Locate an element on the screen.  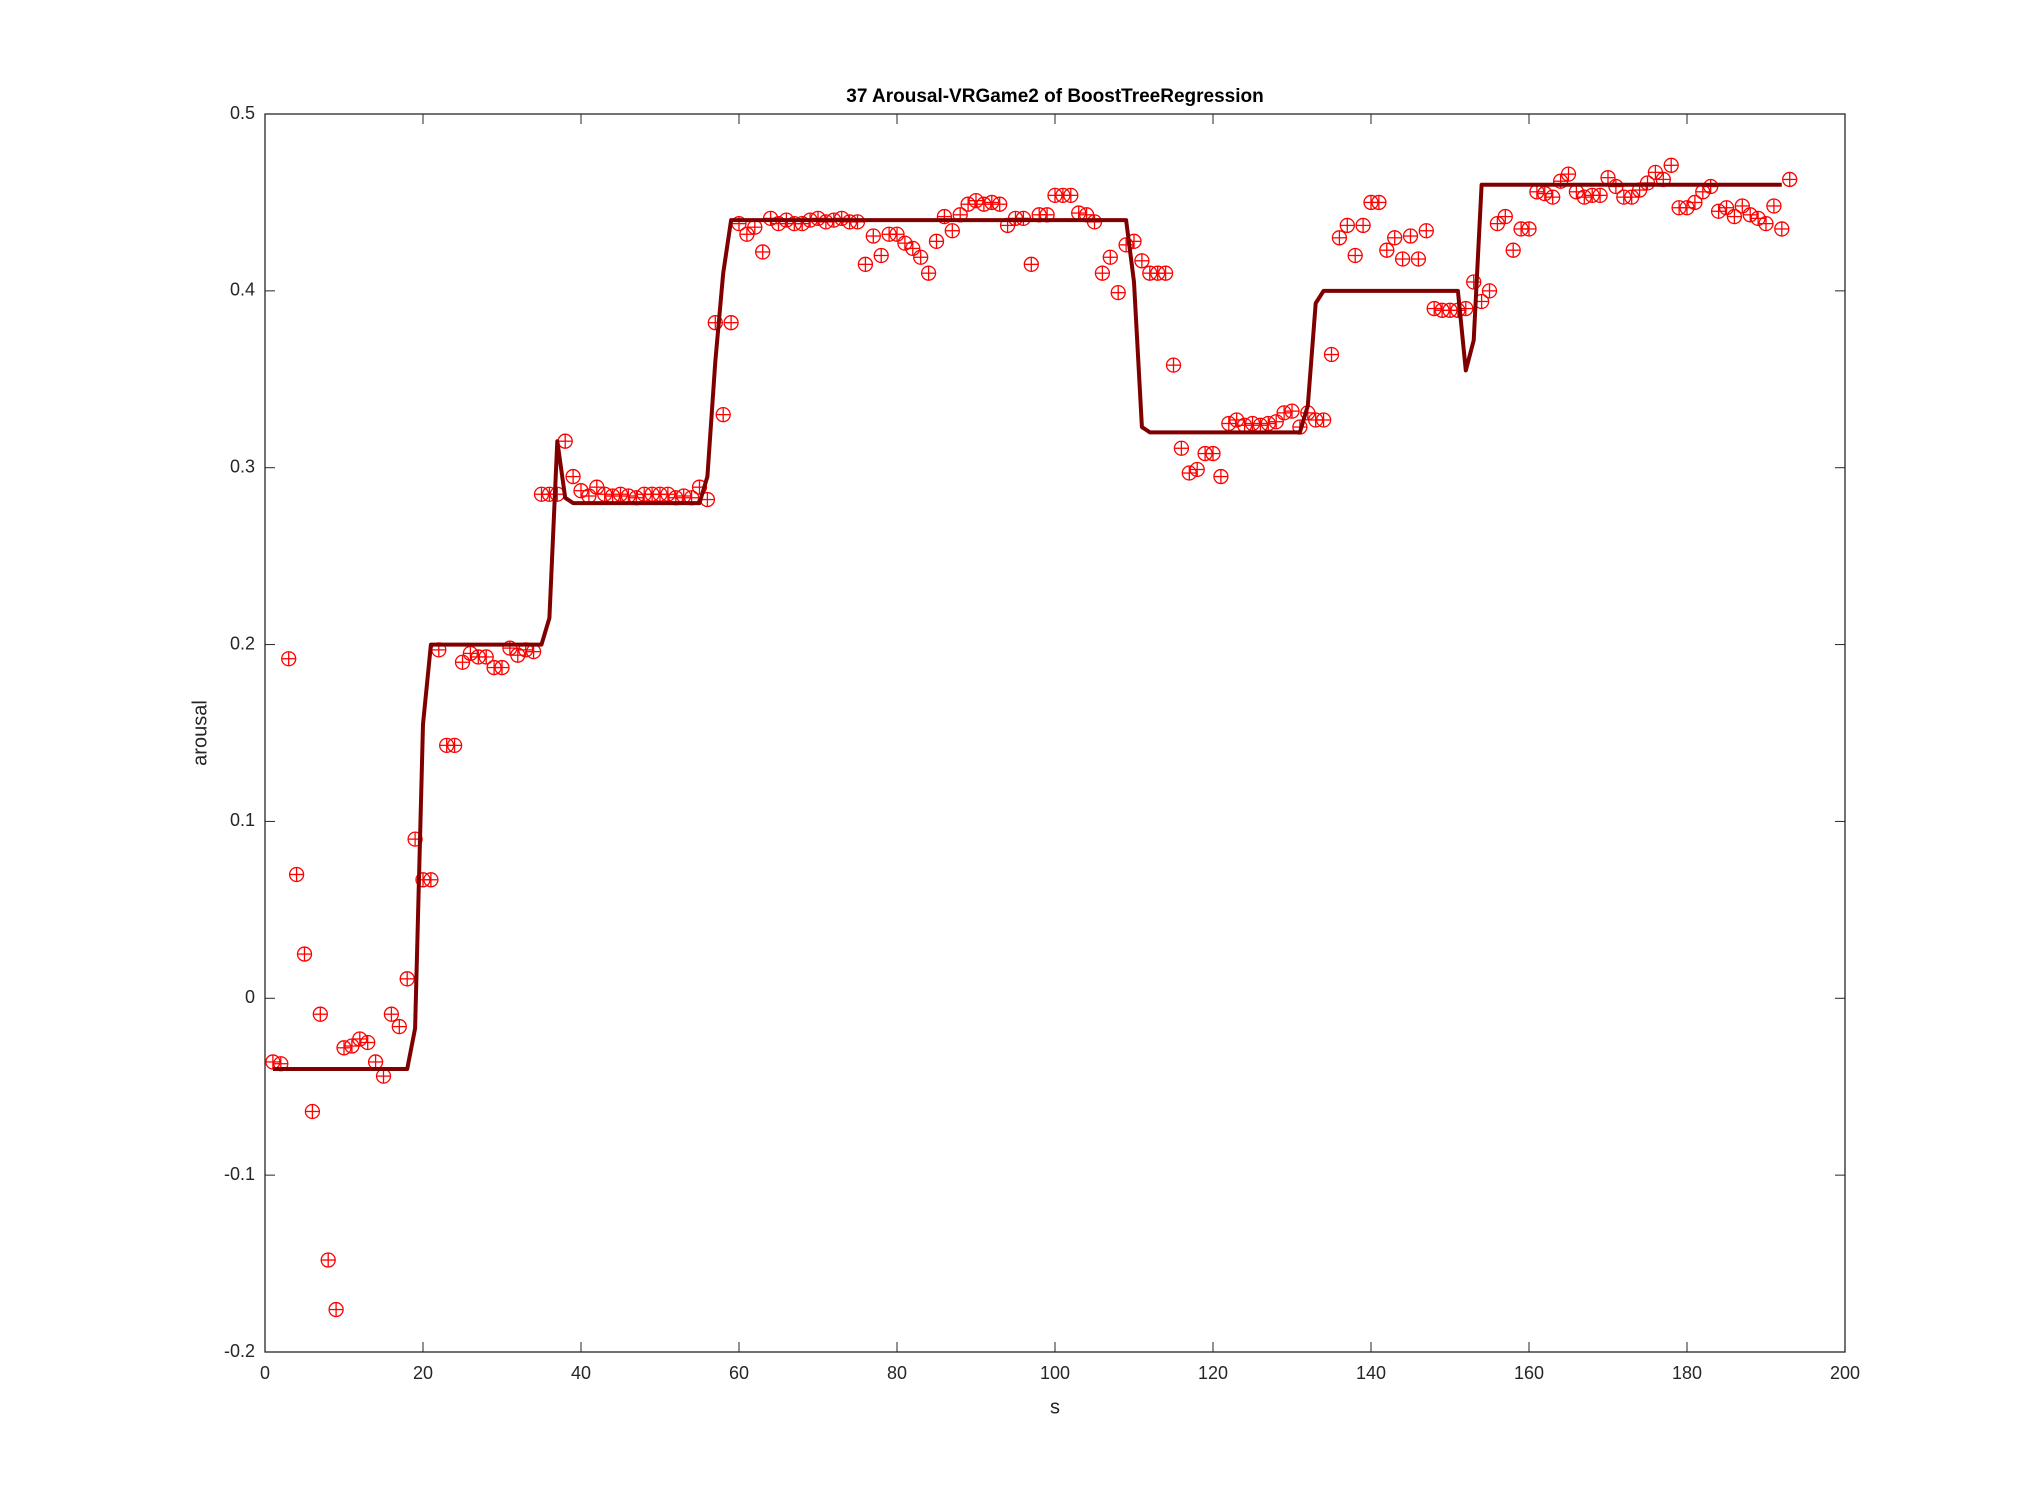
y-tick-label: -0.2 is located at coordinates (239, 1351).